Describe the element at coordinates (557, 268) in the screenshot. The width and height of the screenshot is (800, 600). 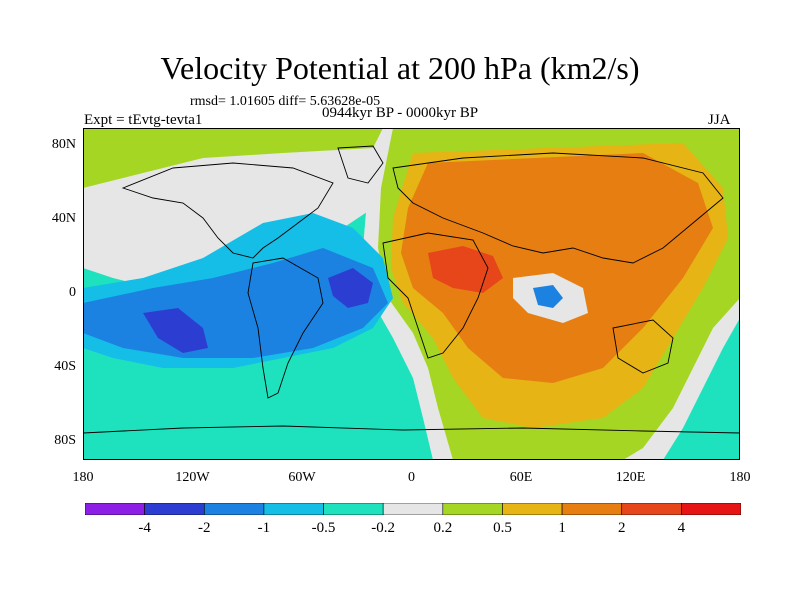
I see `field-positive-strong` at that location.